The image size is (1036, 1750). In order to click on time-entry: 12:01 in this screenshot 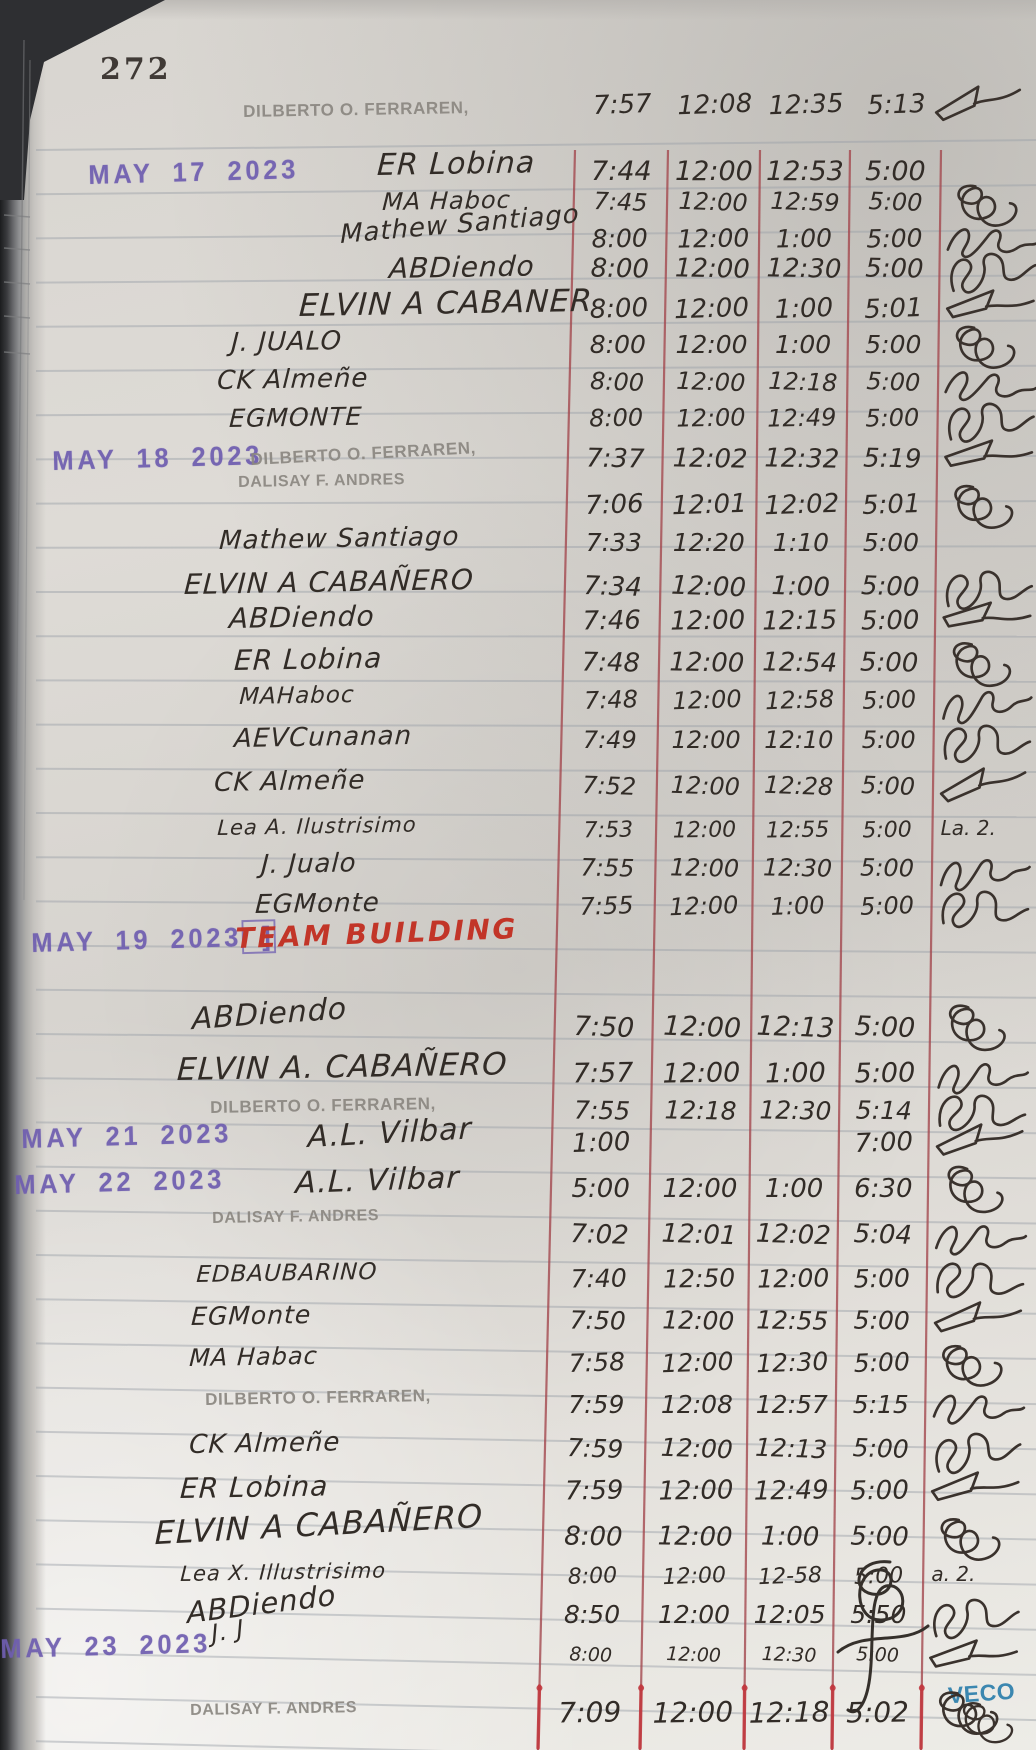, I will do `click(699, 1235)`.